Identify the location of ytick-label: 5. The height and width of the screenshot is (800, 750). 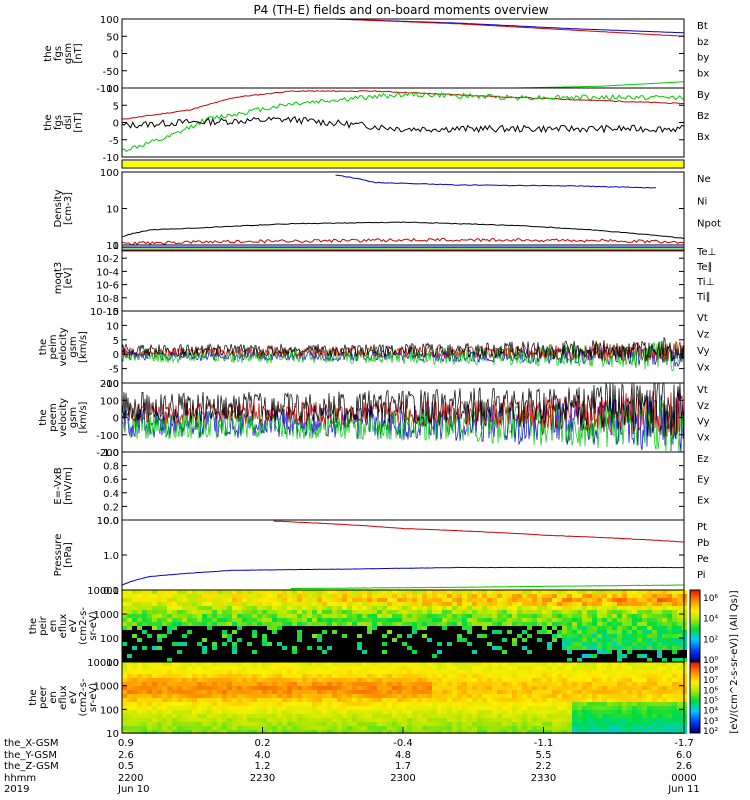
(116, 106).